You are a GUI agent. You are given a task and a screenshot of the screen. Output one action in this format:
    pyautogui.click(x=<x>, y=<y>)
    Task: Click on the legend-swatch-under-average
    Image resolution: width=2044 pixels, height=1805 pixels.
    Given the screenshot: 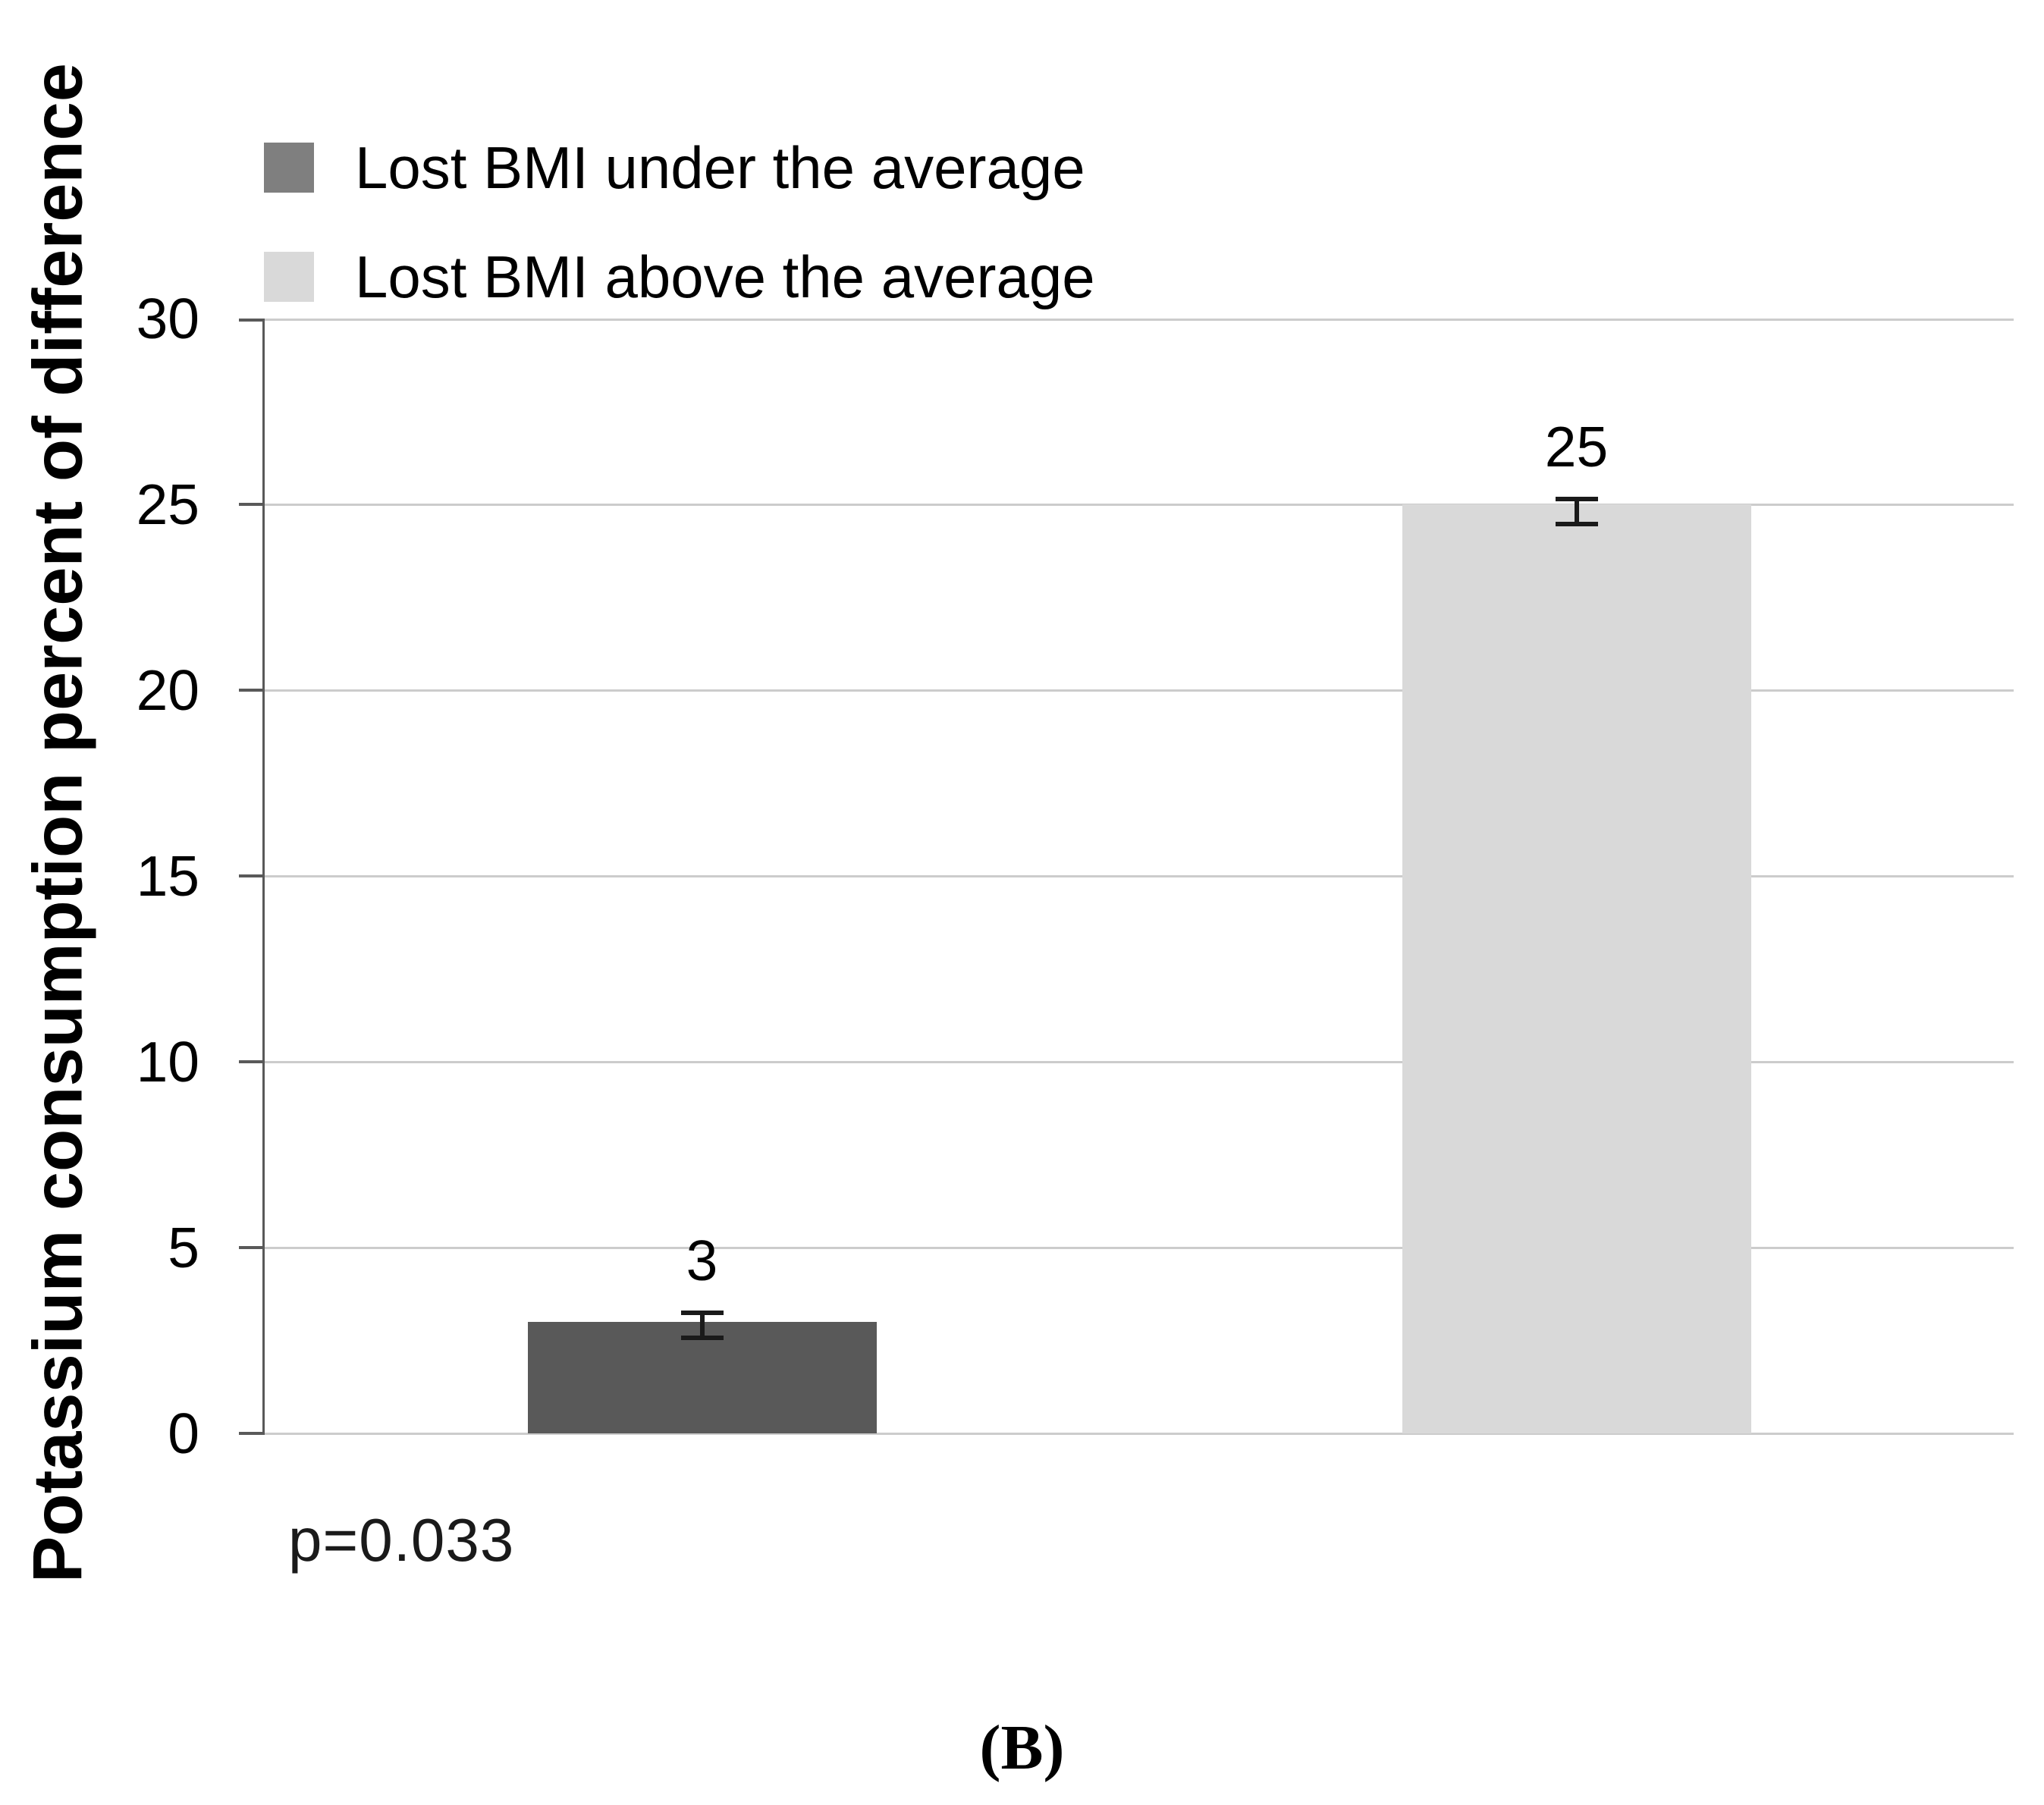 What is the action you would take?
    pyautogui.click(x=289, y=168)
    